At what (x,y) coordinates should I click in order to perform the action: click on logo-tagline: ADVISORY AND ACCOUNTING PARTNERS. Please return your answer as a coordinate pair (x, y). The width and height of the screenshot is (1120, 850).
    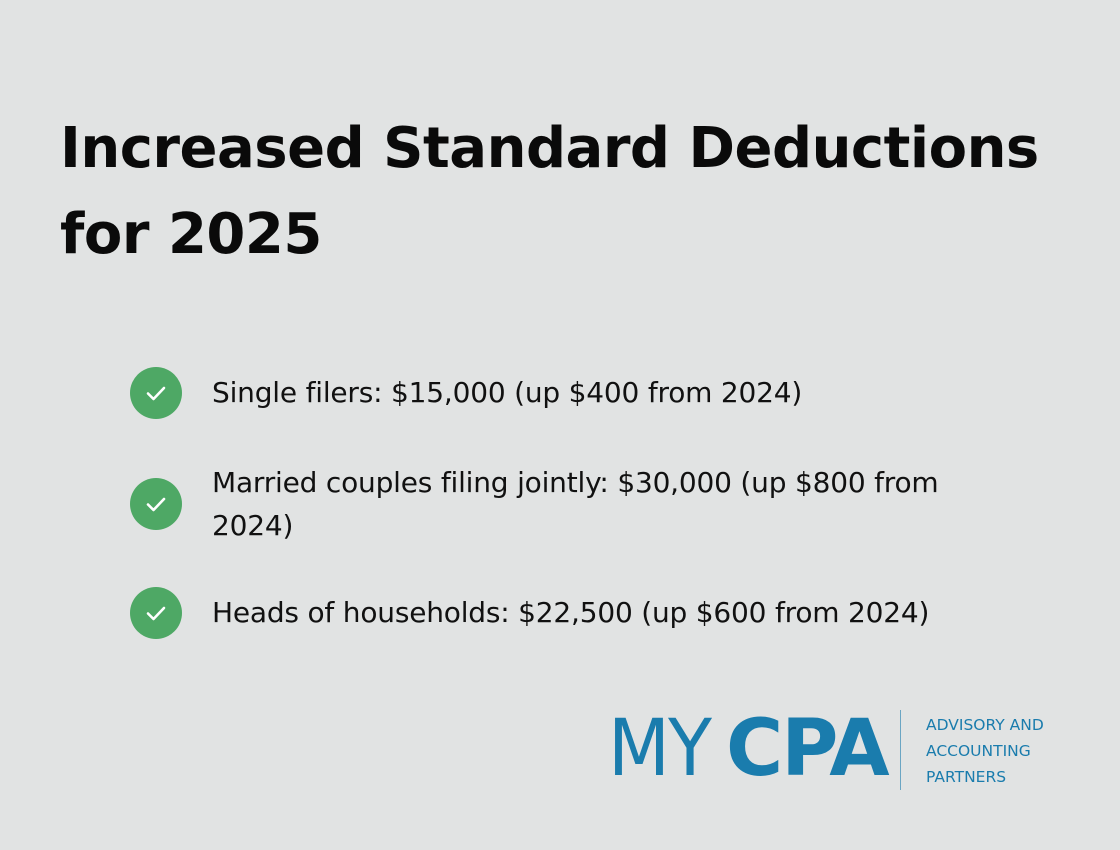
    Looking at the image, I should click on (985, 751).